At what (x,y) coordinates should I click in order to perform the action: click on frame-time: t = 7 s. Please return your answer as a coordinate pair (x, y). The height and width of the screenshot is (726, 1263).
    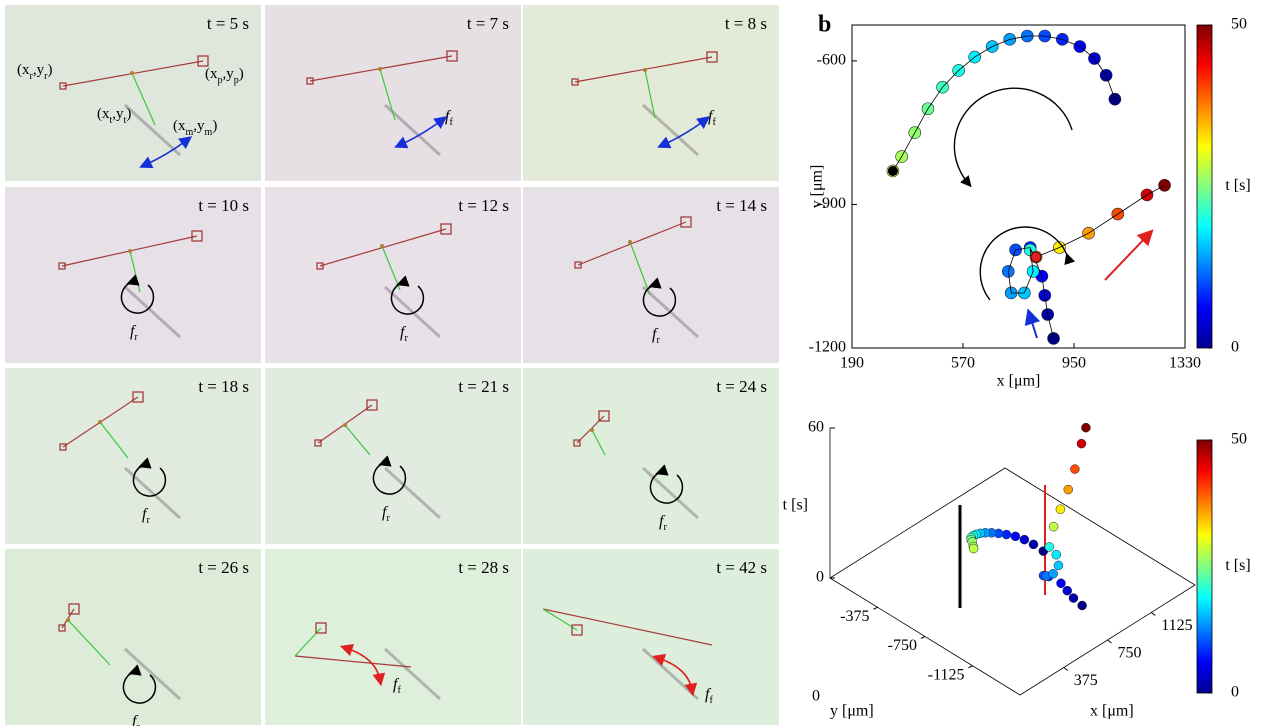
    Looking at the image, I should click on (488, 23).